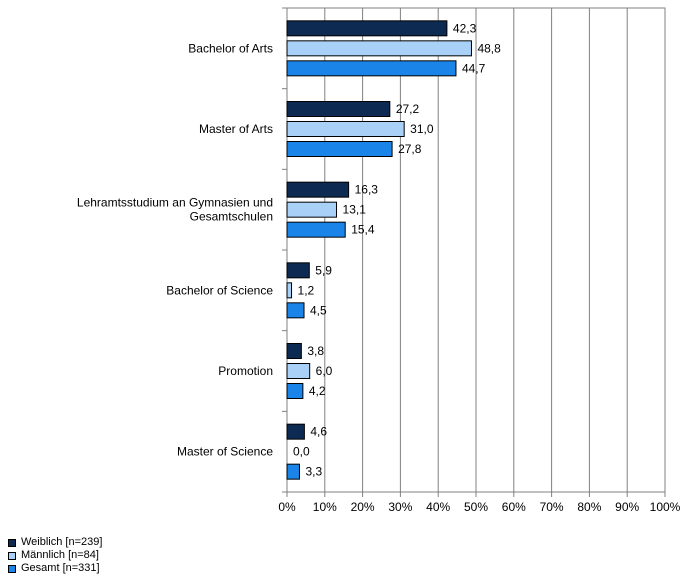 Image resolution: width=700 pixels, height=587 pixels. Describe the element at coordinates (301, 452) in the screenshot. I see `data-label: 0,0` at that location.